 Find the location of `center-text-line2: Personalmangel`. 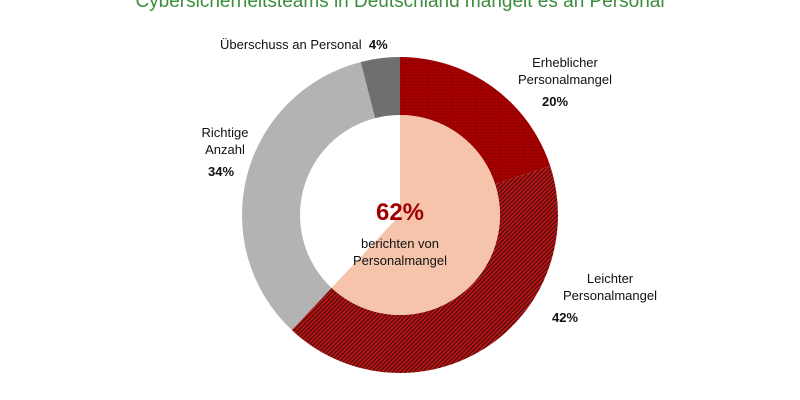

center-text-line2: Personalmangel is located at coordinates (400, 260).